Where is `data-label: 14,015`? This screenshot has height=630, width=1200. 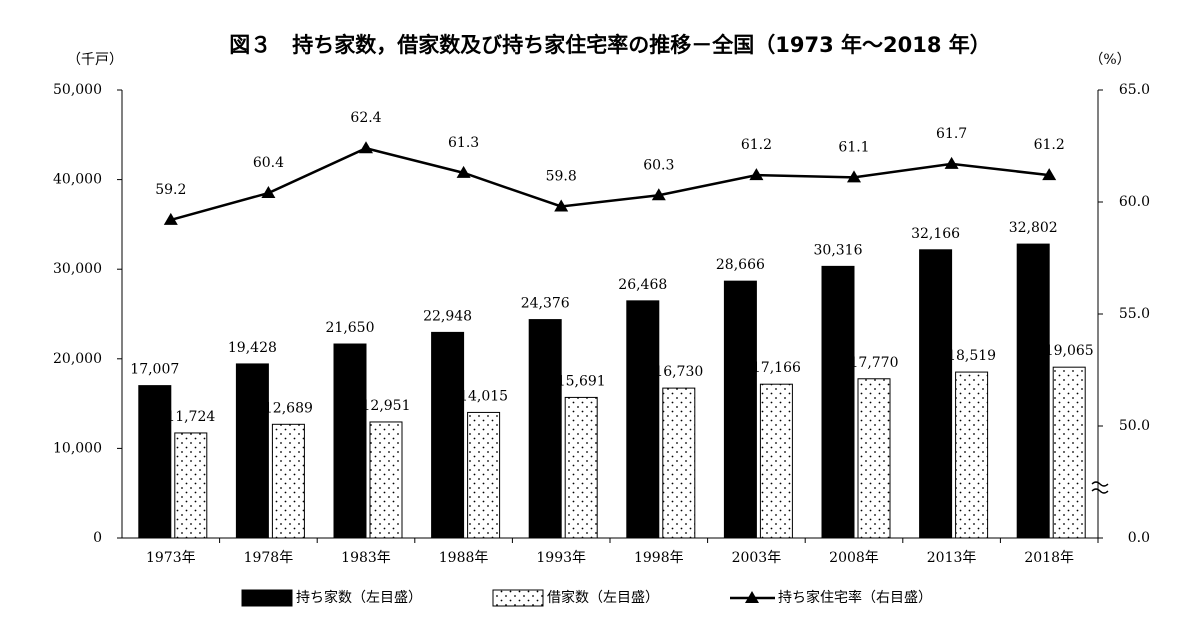
data-label: 14,015 is located at coordinates (483, 396).